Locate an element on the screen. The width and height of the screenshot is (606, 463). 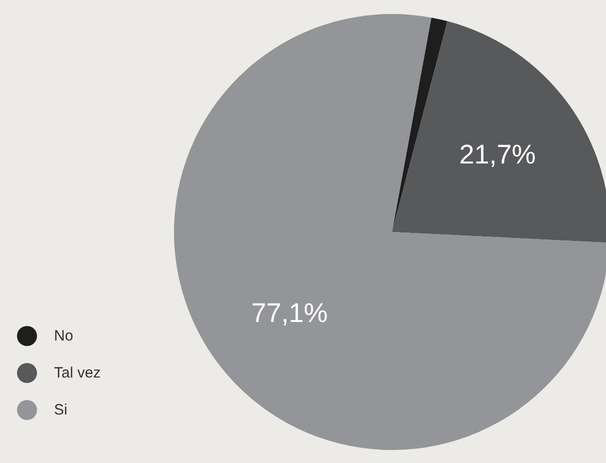
legend-label: No is located at coordinates (64, 336).